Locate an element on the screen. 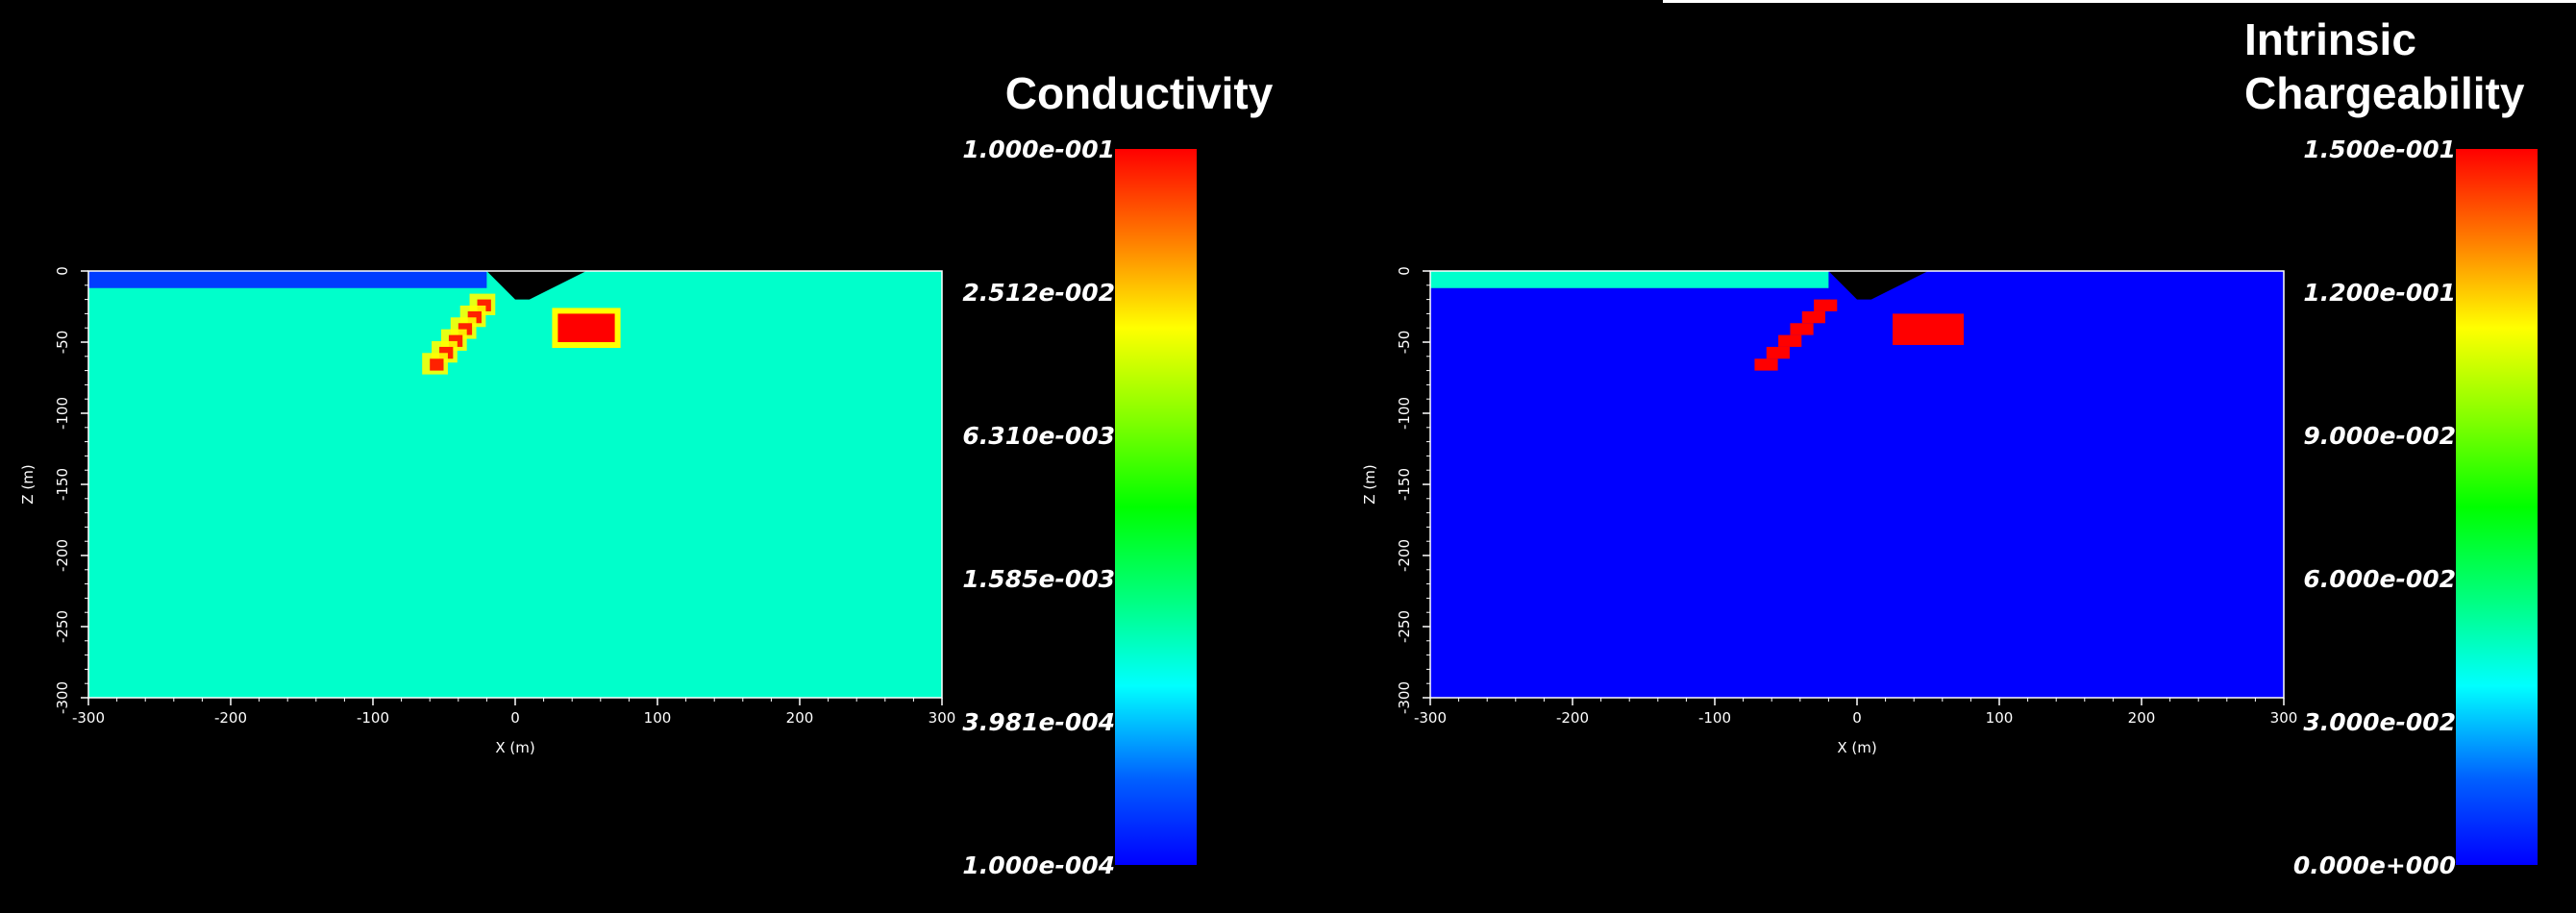 The width and height of the screenshot is (2576, 913). colorbar-tick-label: 3.981e-004 is located at coordinates (1039, 722).